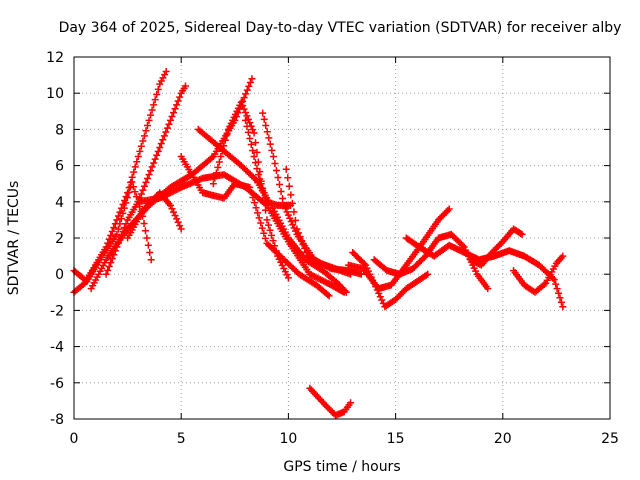 This screenshot has height=480, width=640. What do you see at coordinates (59, 275) in the screenshot?
I see `y-tick-label: 0` at bounding box center [59, 275].